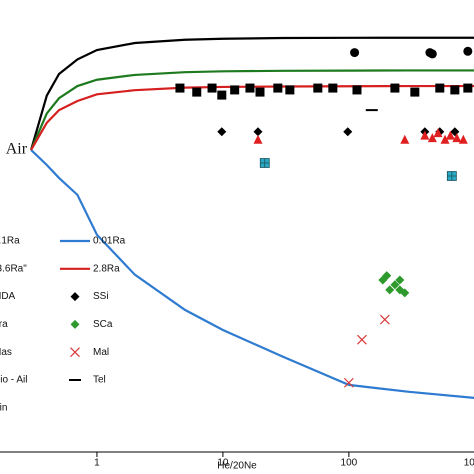 Image resolution: width=474 pixels, height=474 pixels. I want to click on legend-label: Cio - Ail, so click(13, 380).